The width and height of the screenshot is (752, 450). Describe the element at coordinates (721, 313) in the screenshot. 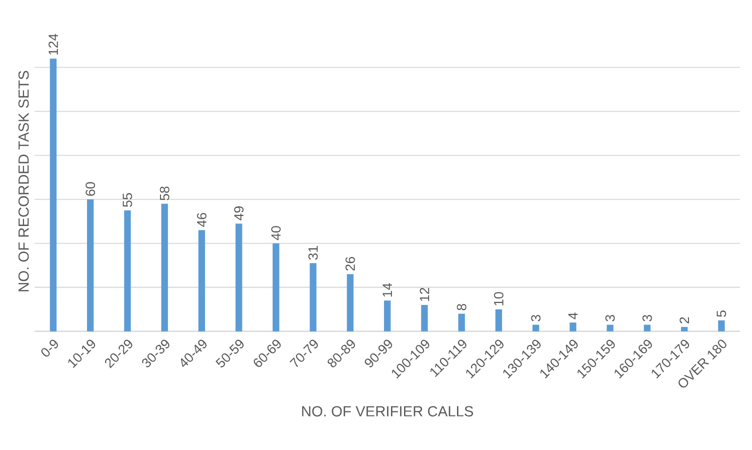

I see `data-label: 5` at that location.